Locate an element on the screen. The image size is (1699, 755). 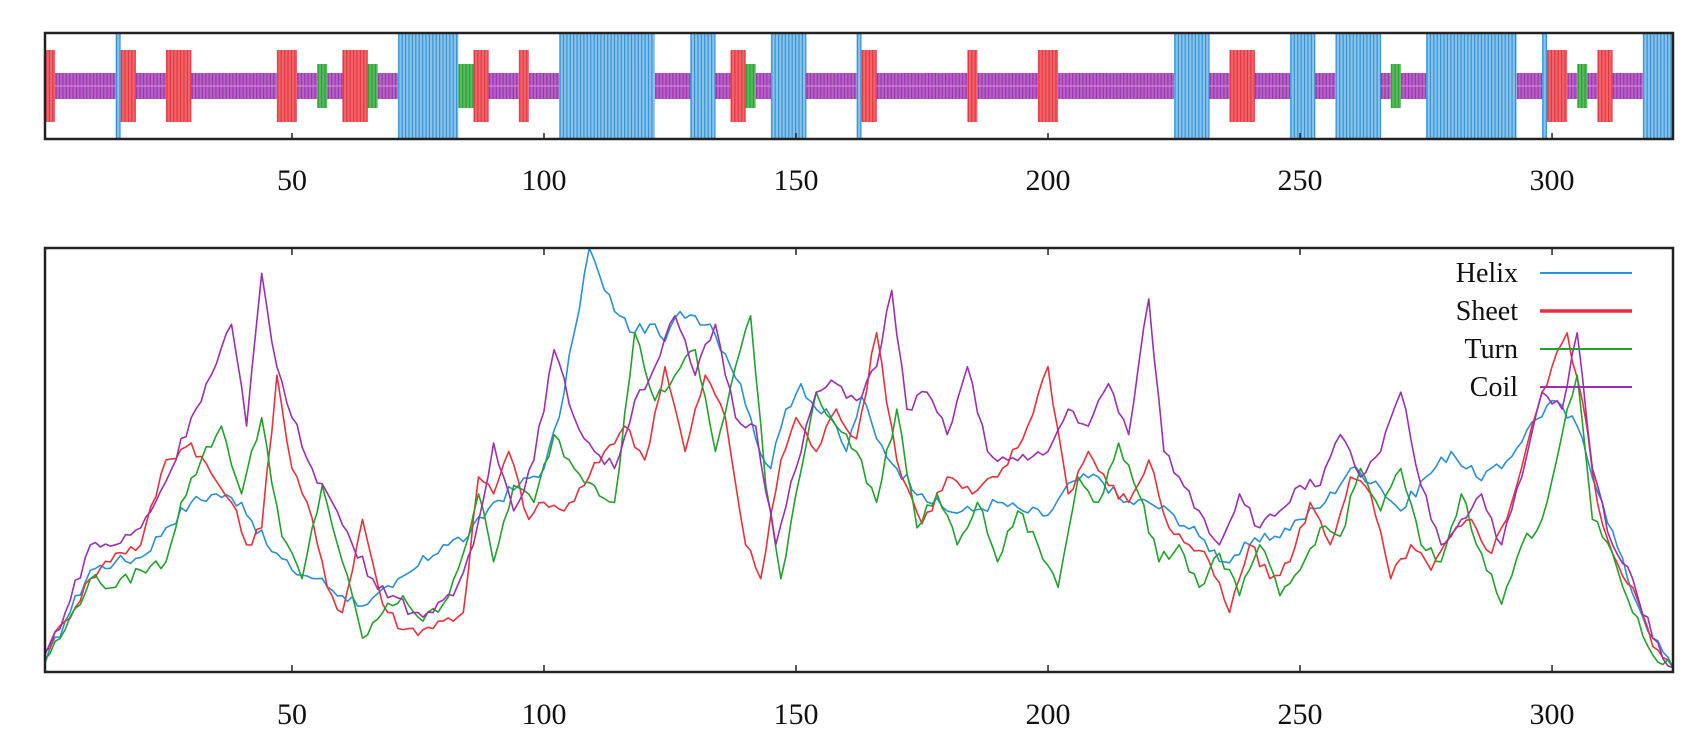
legend: Helix Sheet Turn Coil is located at coordinates (1544, 330).